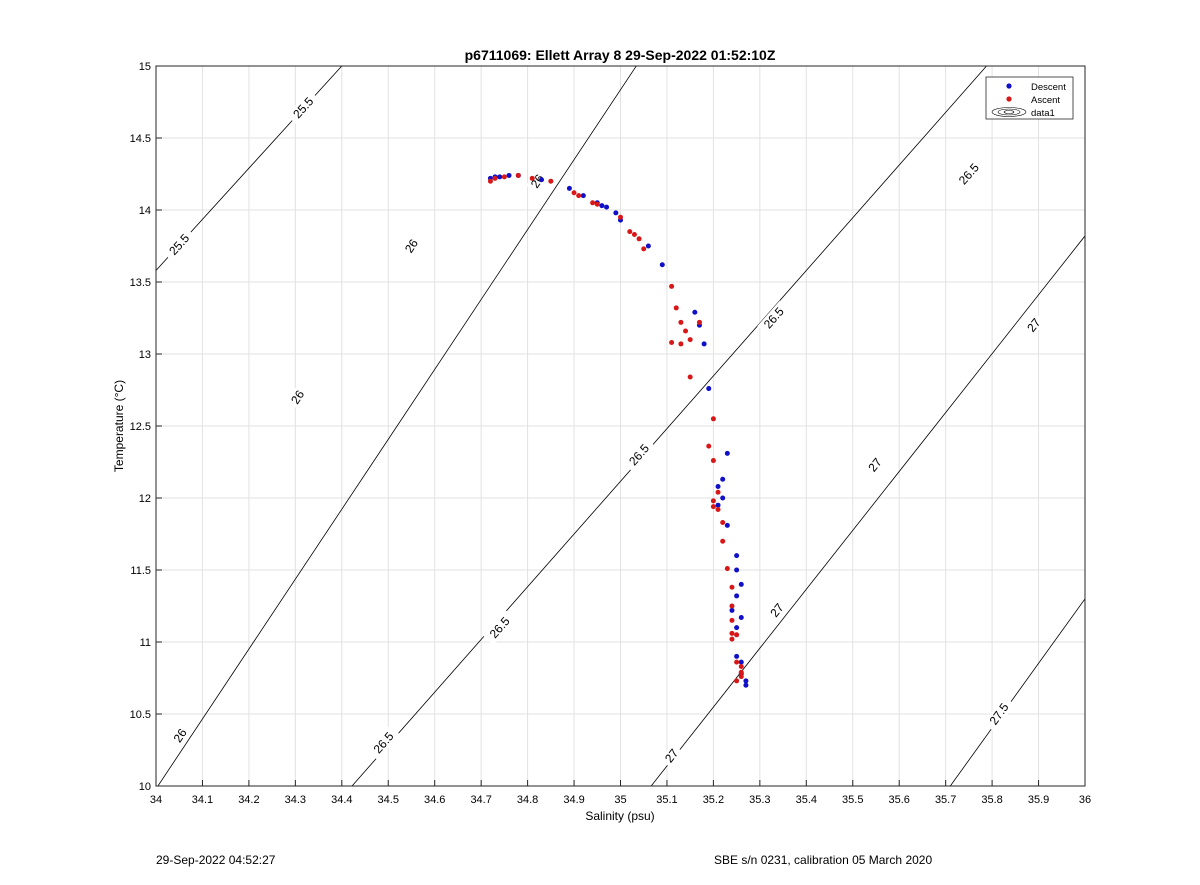 The image size is (1200, 885). I want to click on legend: Descent Ascent data1, so click(1029, 98).